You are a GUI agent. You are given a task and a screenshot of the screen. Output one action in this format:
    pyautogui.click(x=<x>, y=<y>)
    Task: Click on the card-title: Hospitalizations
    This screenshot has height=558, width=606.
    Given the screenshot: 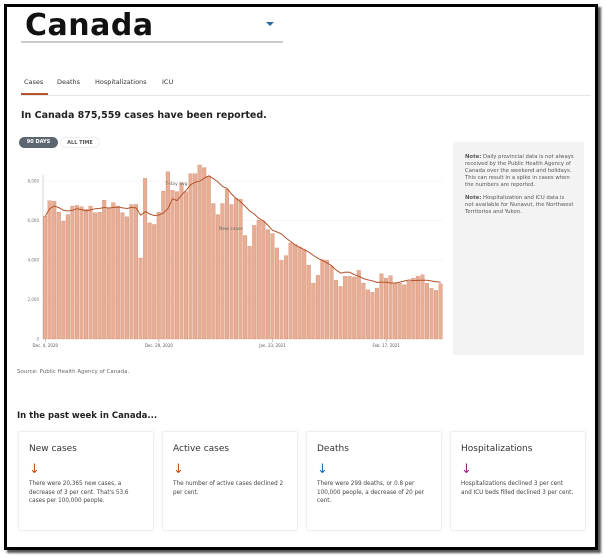 What is the action you would take?
    pyautogui.click(x=497, y=449)
    